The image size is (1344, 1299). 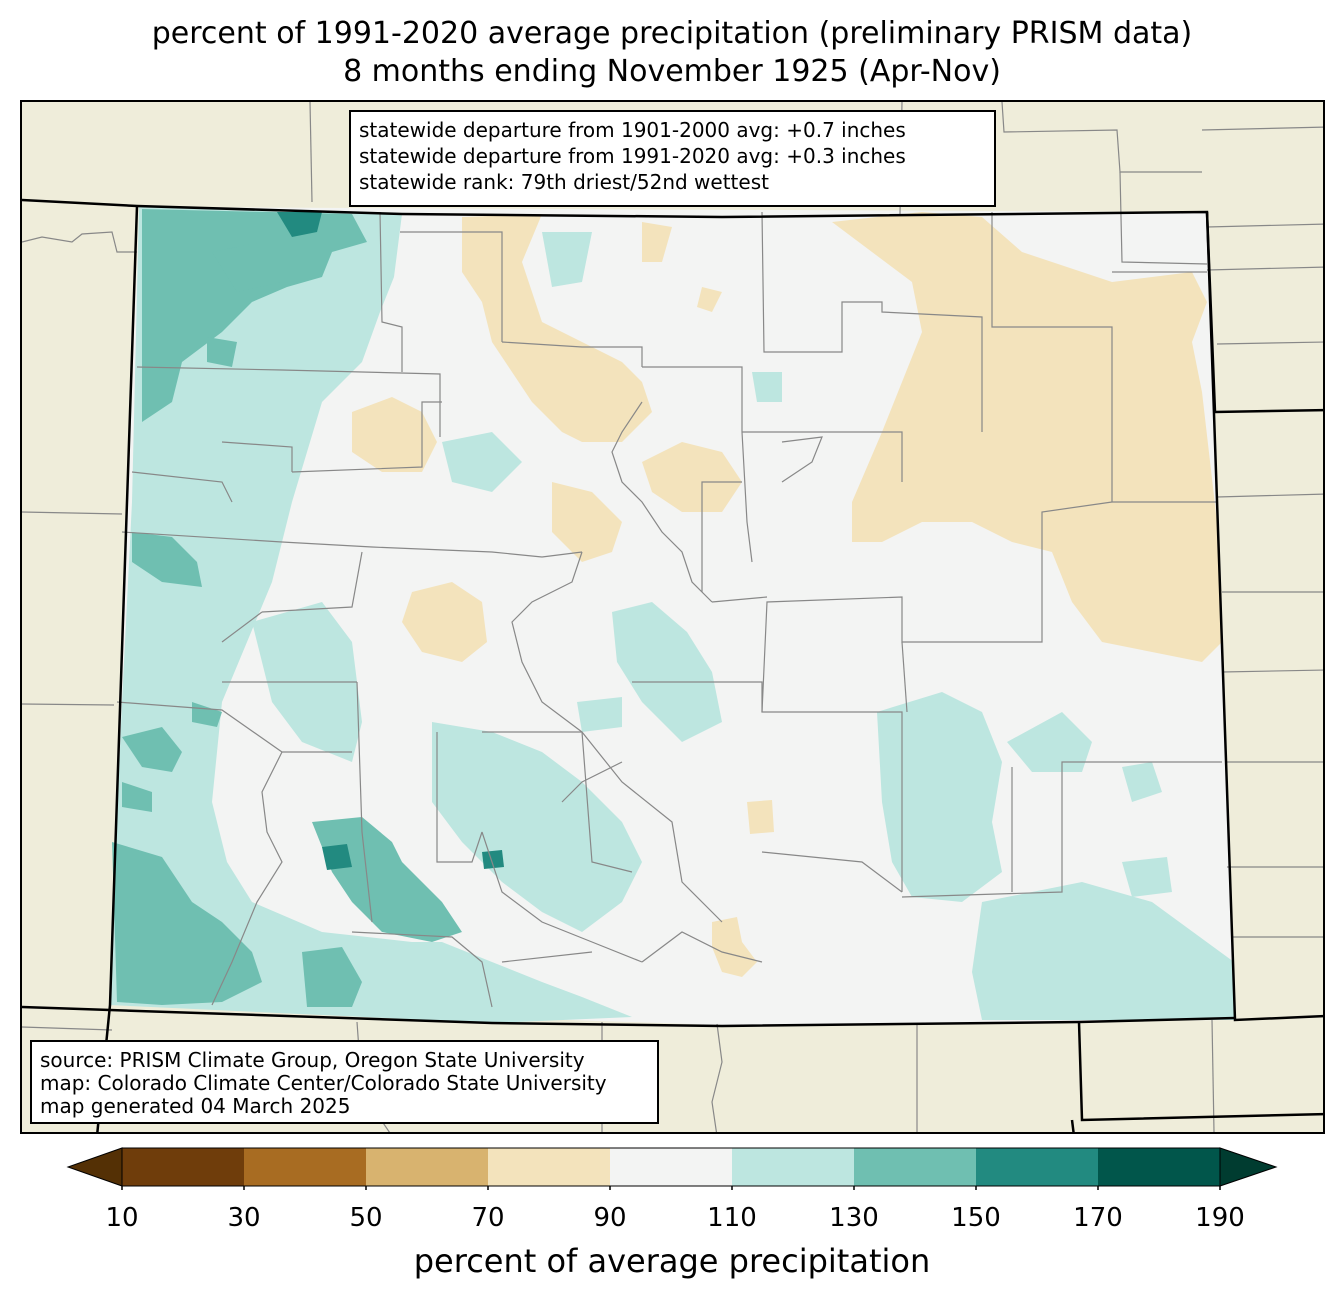 What do you see at coordinates (195, 1106) in the screenshot?
I see `generated-date-line: map generated 04 March 2025` at bounding box center [195, 1106].